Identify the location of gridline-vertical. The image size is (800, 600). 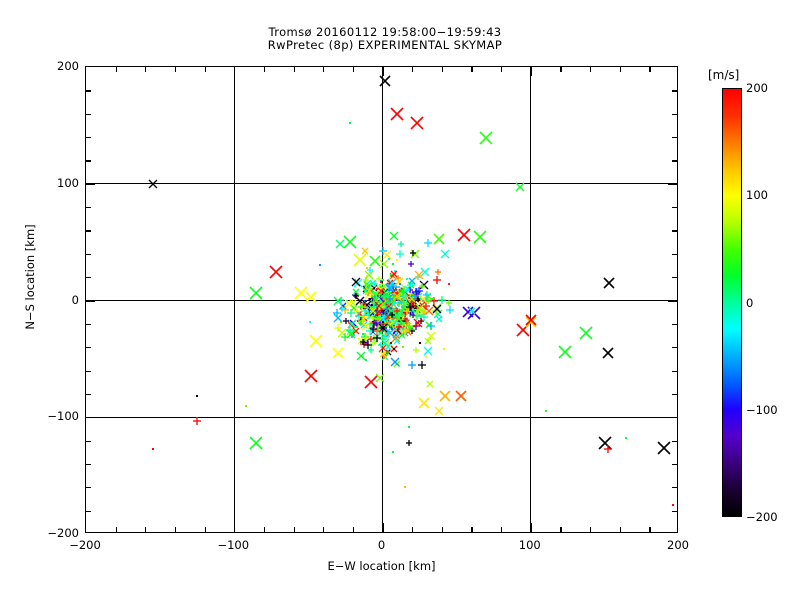
(234, 299).